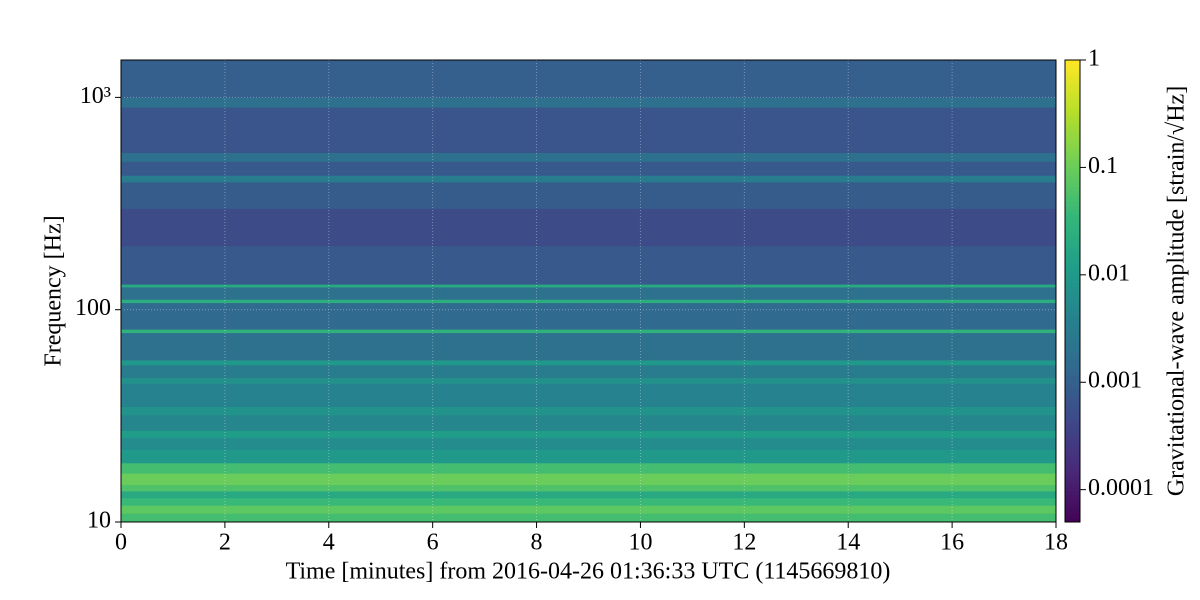 The image size is (1200, 600). Describe the element at coordinates (95, 96) in the screenshot. I see `y-tick-label: 10³` at that location.